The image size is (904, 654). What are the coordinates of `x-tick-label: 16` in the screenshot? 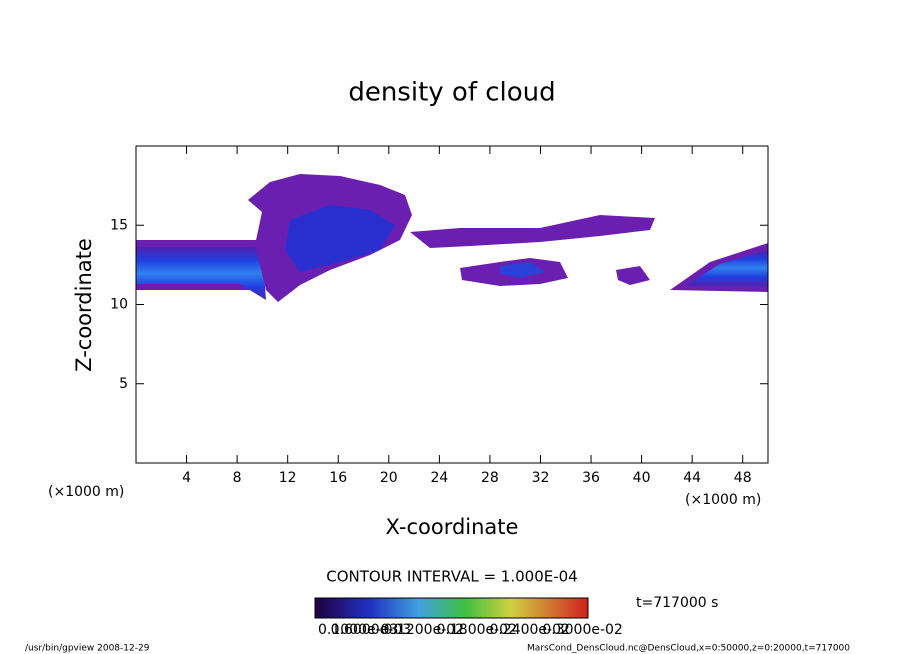 It's located at (338, 478).